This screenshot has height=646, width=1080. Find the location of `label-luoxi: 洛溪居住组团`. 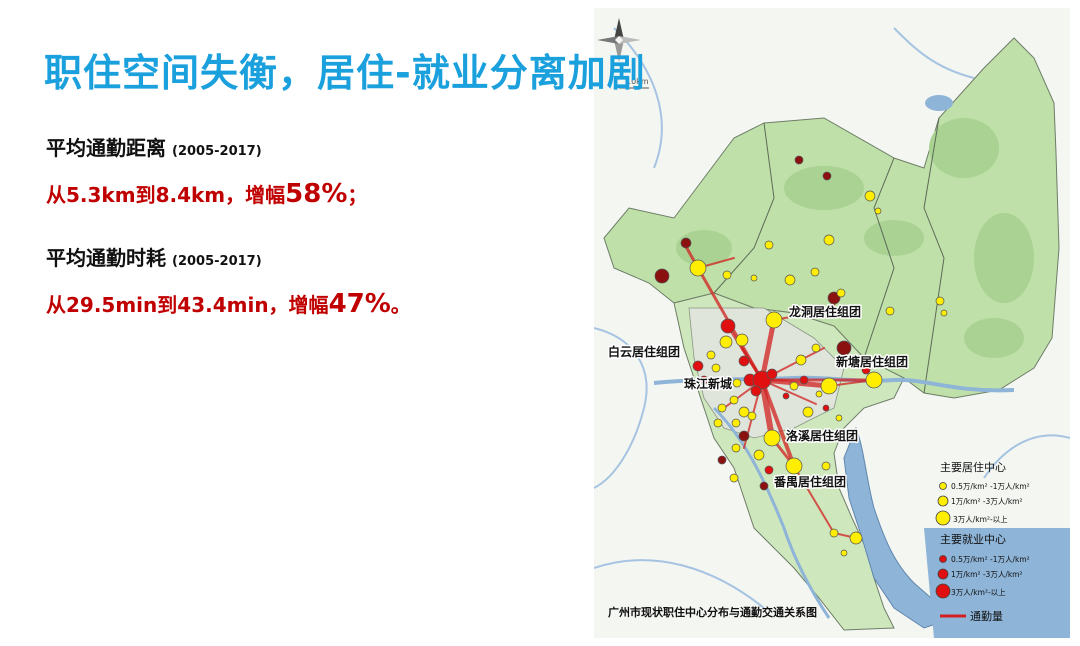

label-luoxi: 洛溪居住组团 is located at coordinates (822, 435).